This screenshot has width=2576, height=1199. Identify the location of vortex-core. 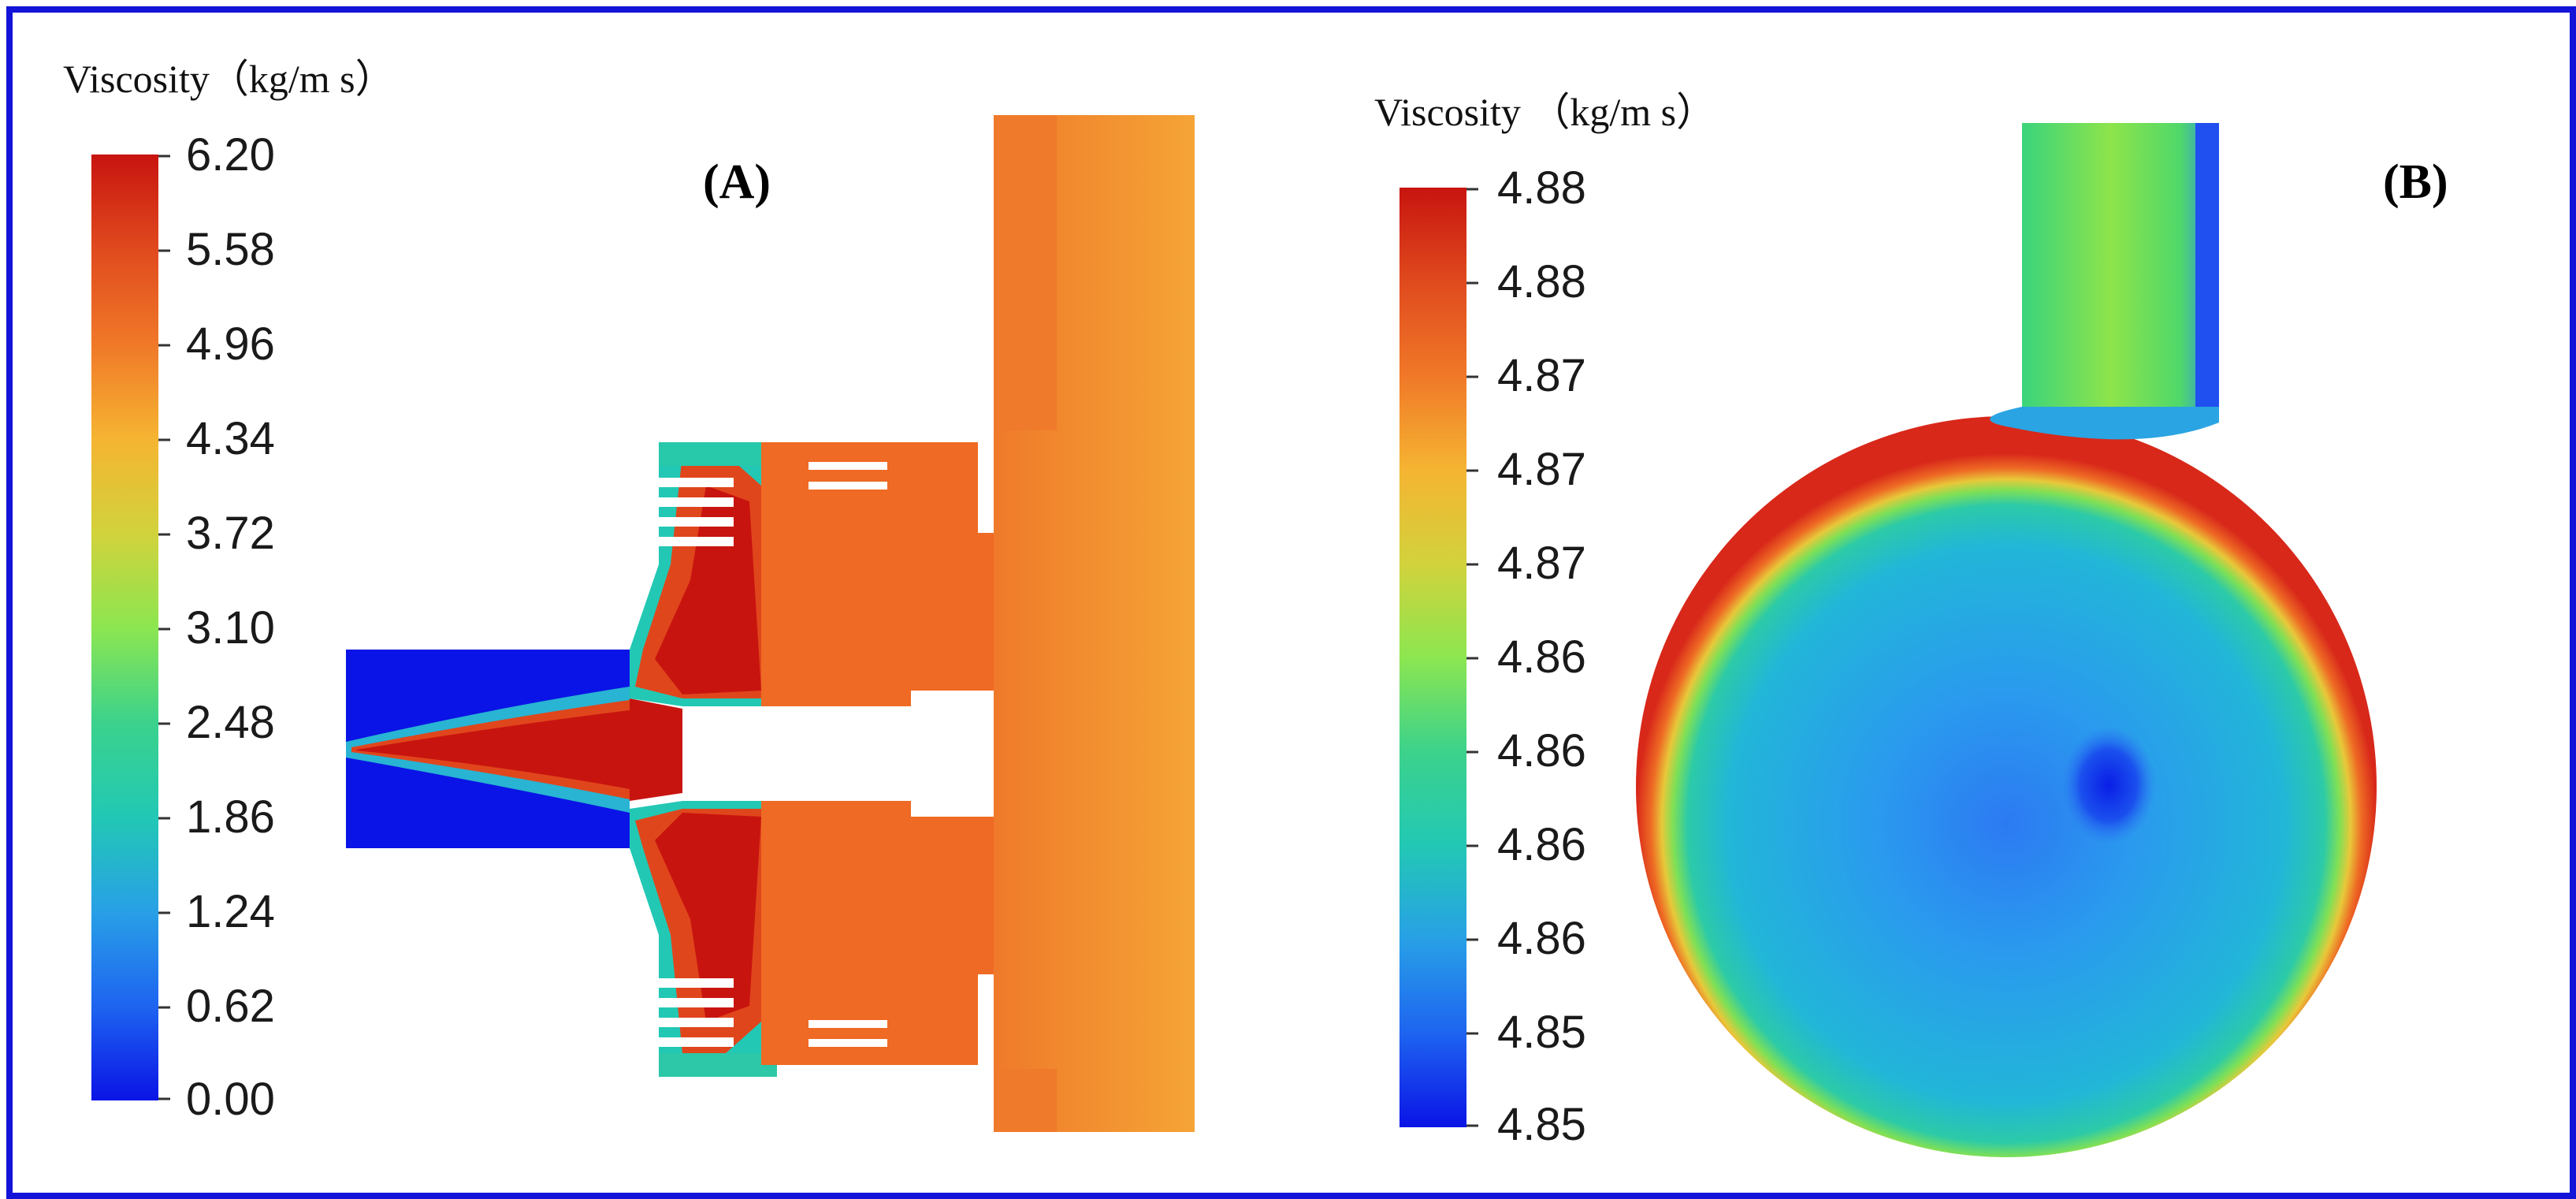
(2108, 785).